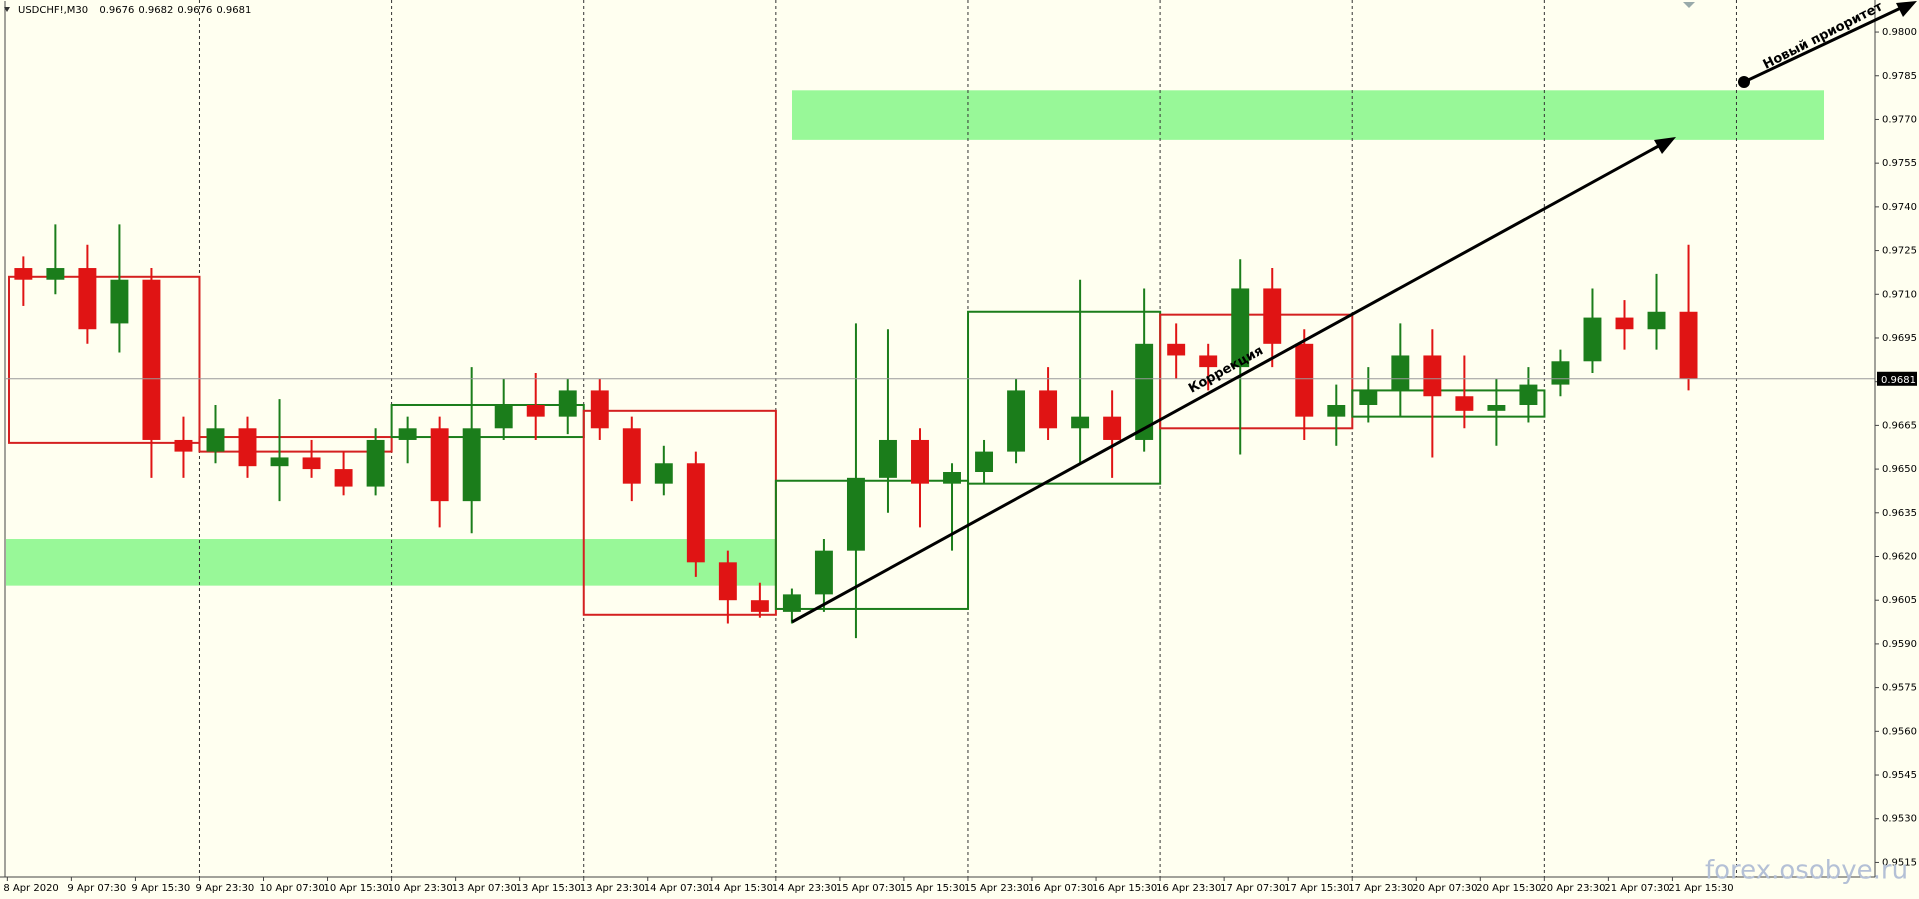 Image resolution: width=1919 pixels, height=899 pixels. Describe the element at coordinates (1899, 819) in the screenshot. I see `y-tick-label: 0.9530` at that location.